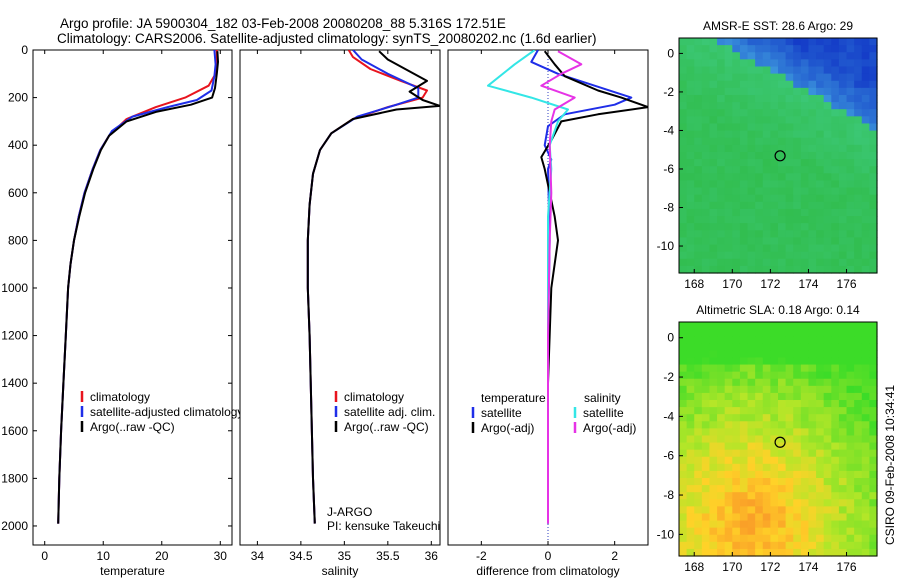  Describe the element at coordinates (340, 571) in the screenshot. I see `x-axis-label: salinity` at that location.